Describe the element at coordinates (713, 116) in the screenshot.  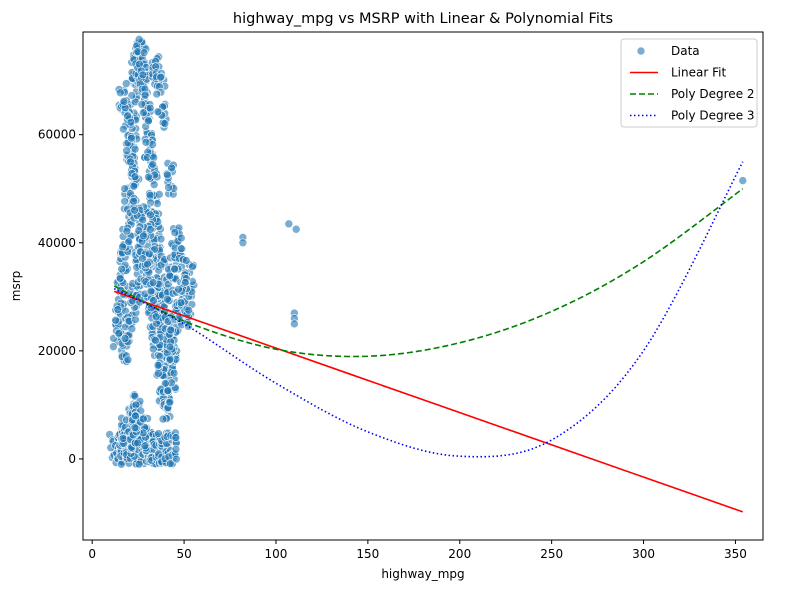
I see `legend-label: Poly Degree 3` at that location.